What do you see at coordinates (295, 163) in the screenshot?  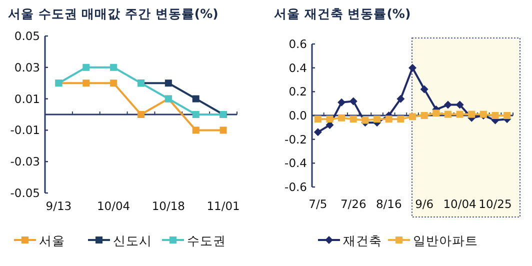 I see `y-tick-label: -0.4` at bounding box center [295, 163].